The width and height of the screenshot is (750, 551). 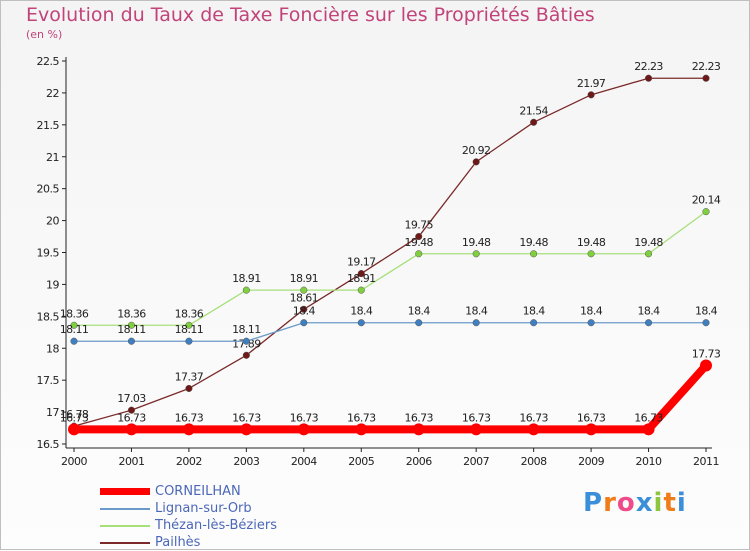 What do you see at coordinates (533, 110) in the screenshot?
I see `data-label: 21.54` at bounding box center [533, 110].